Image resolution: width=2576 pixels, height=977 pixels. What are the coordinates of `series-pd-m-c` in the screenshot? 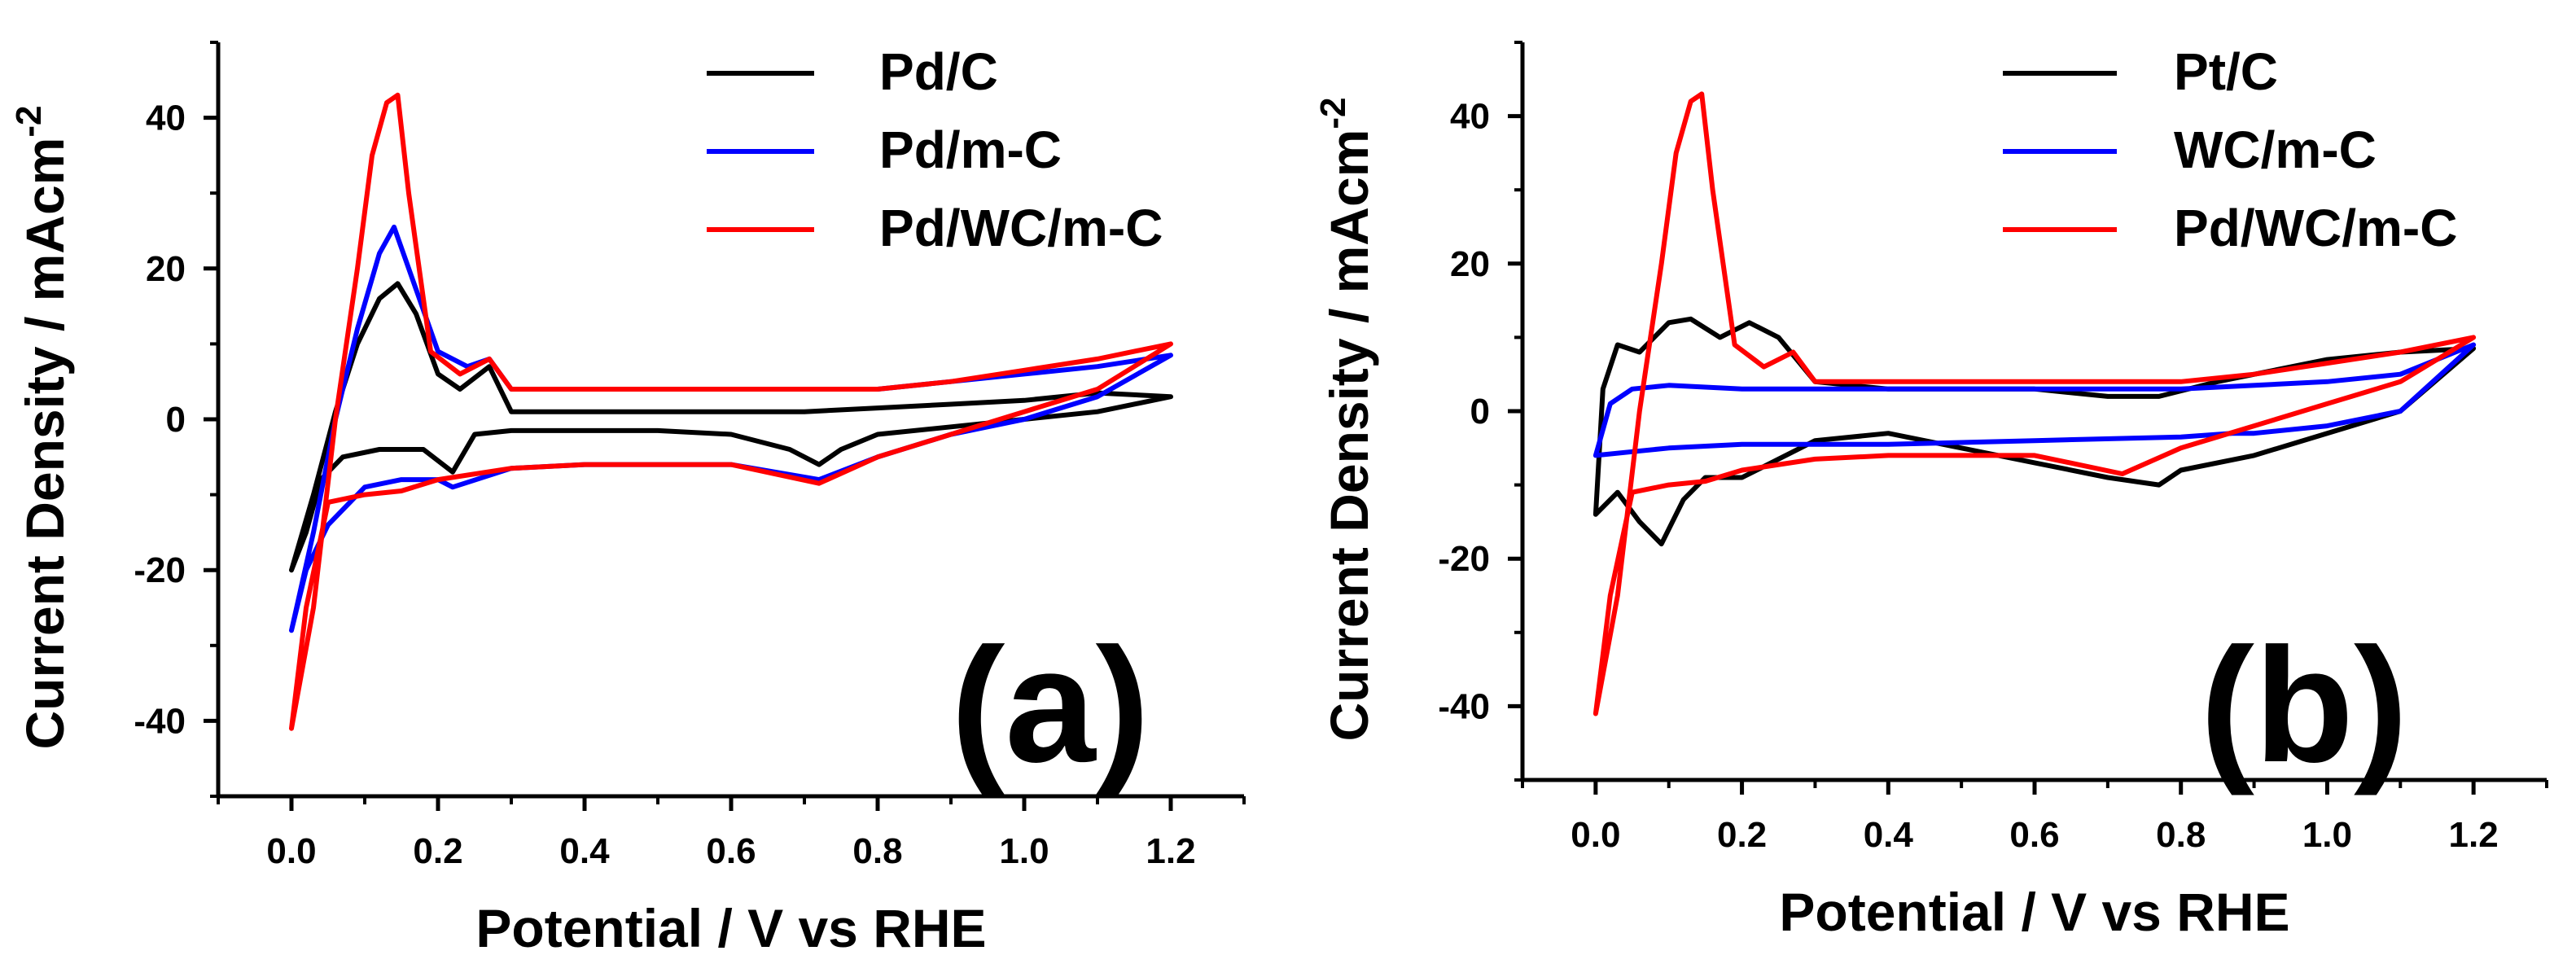 It's located at (731, 428).